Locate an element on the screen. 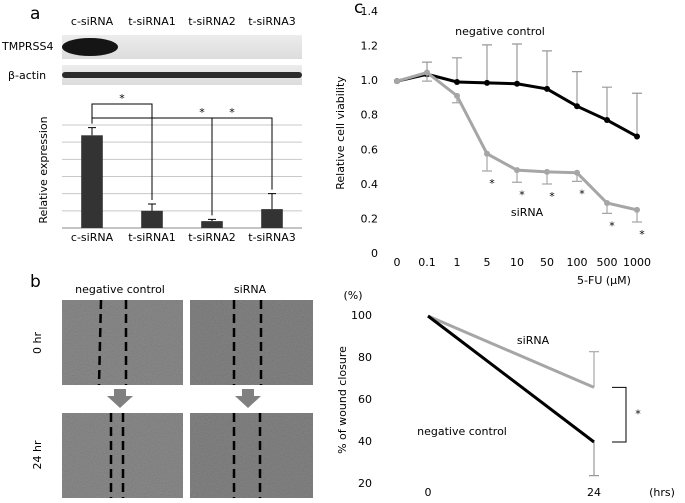 The height and width of the screenshot is (503, 685). y-tick-label: 40 is located at coordinates (365, 441).